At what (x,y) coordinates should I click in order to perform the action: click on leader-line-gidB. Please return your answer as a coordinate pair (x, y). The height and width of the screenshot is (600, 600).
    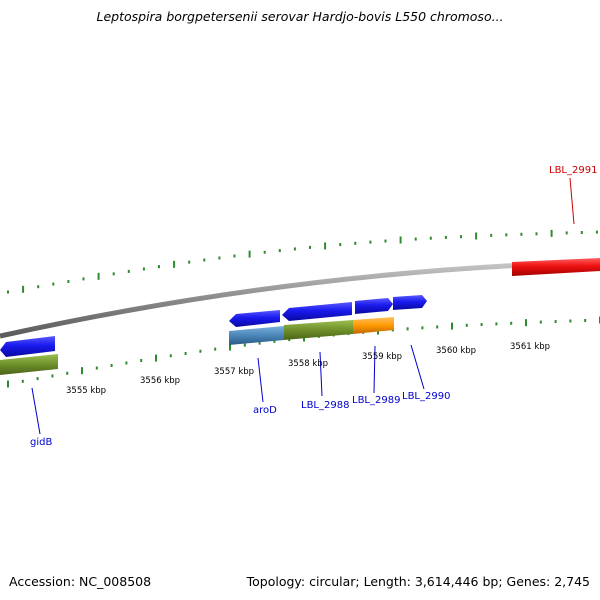
    Looking at the image, I should click on (36, 411).